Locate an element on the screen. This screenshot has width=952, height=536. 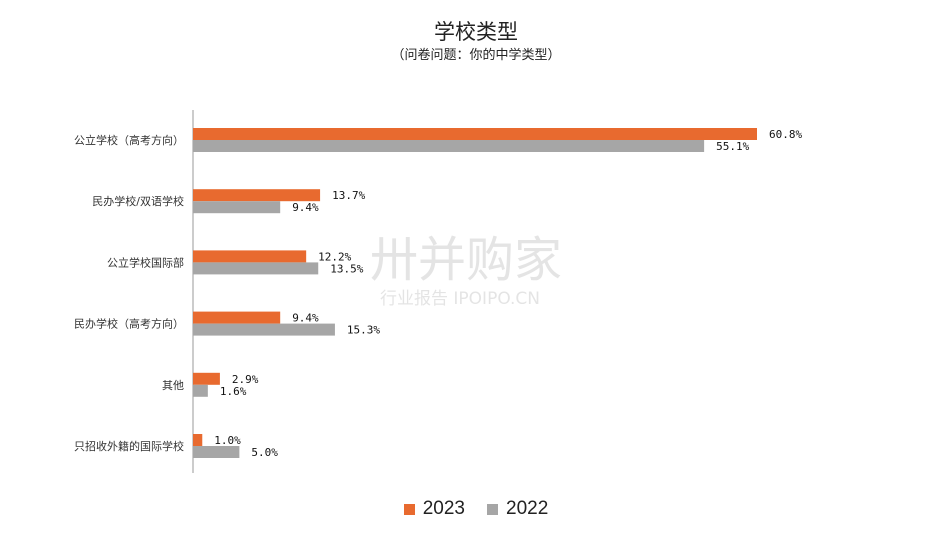
legend-item-2022: 2022 is located at coordinates (517, 509).